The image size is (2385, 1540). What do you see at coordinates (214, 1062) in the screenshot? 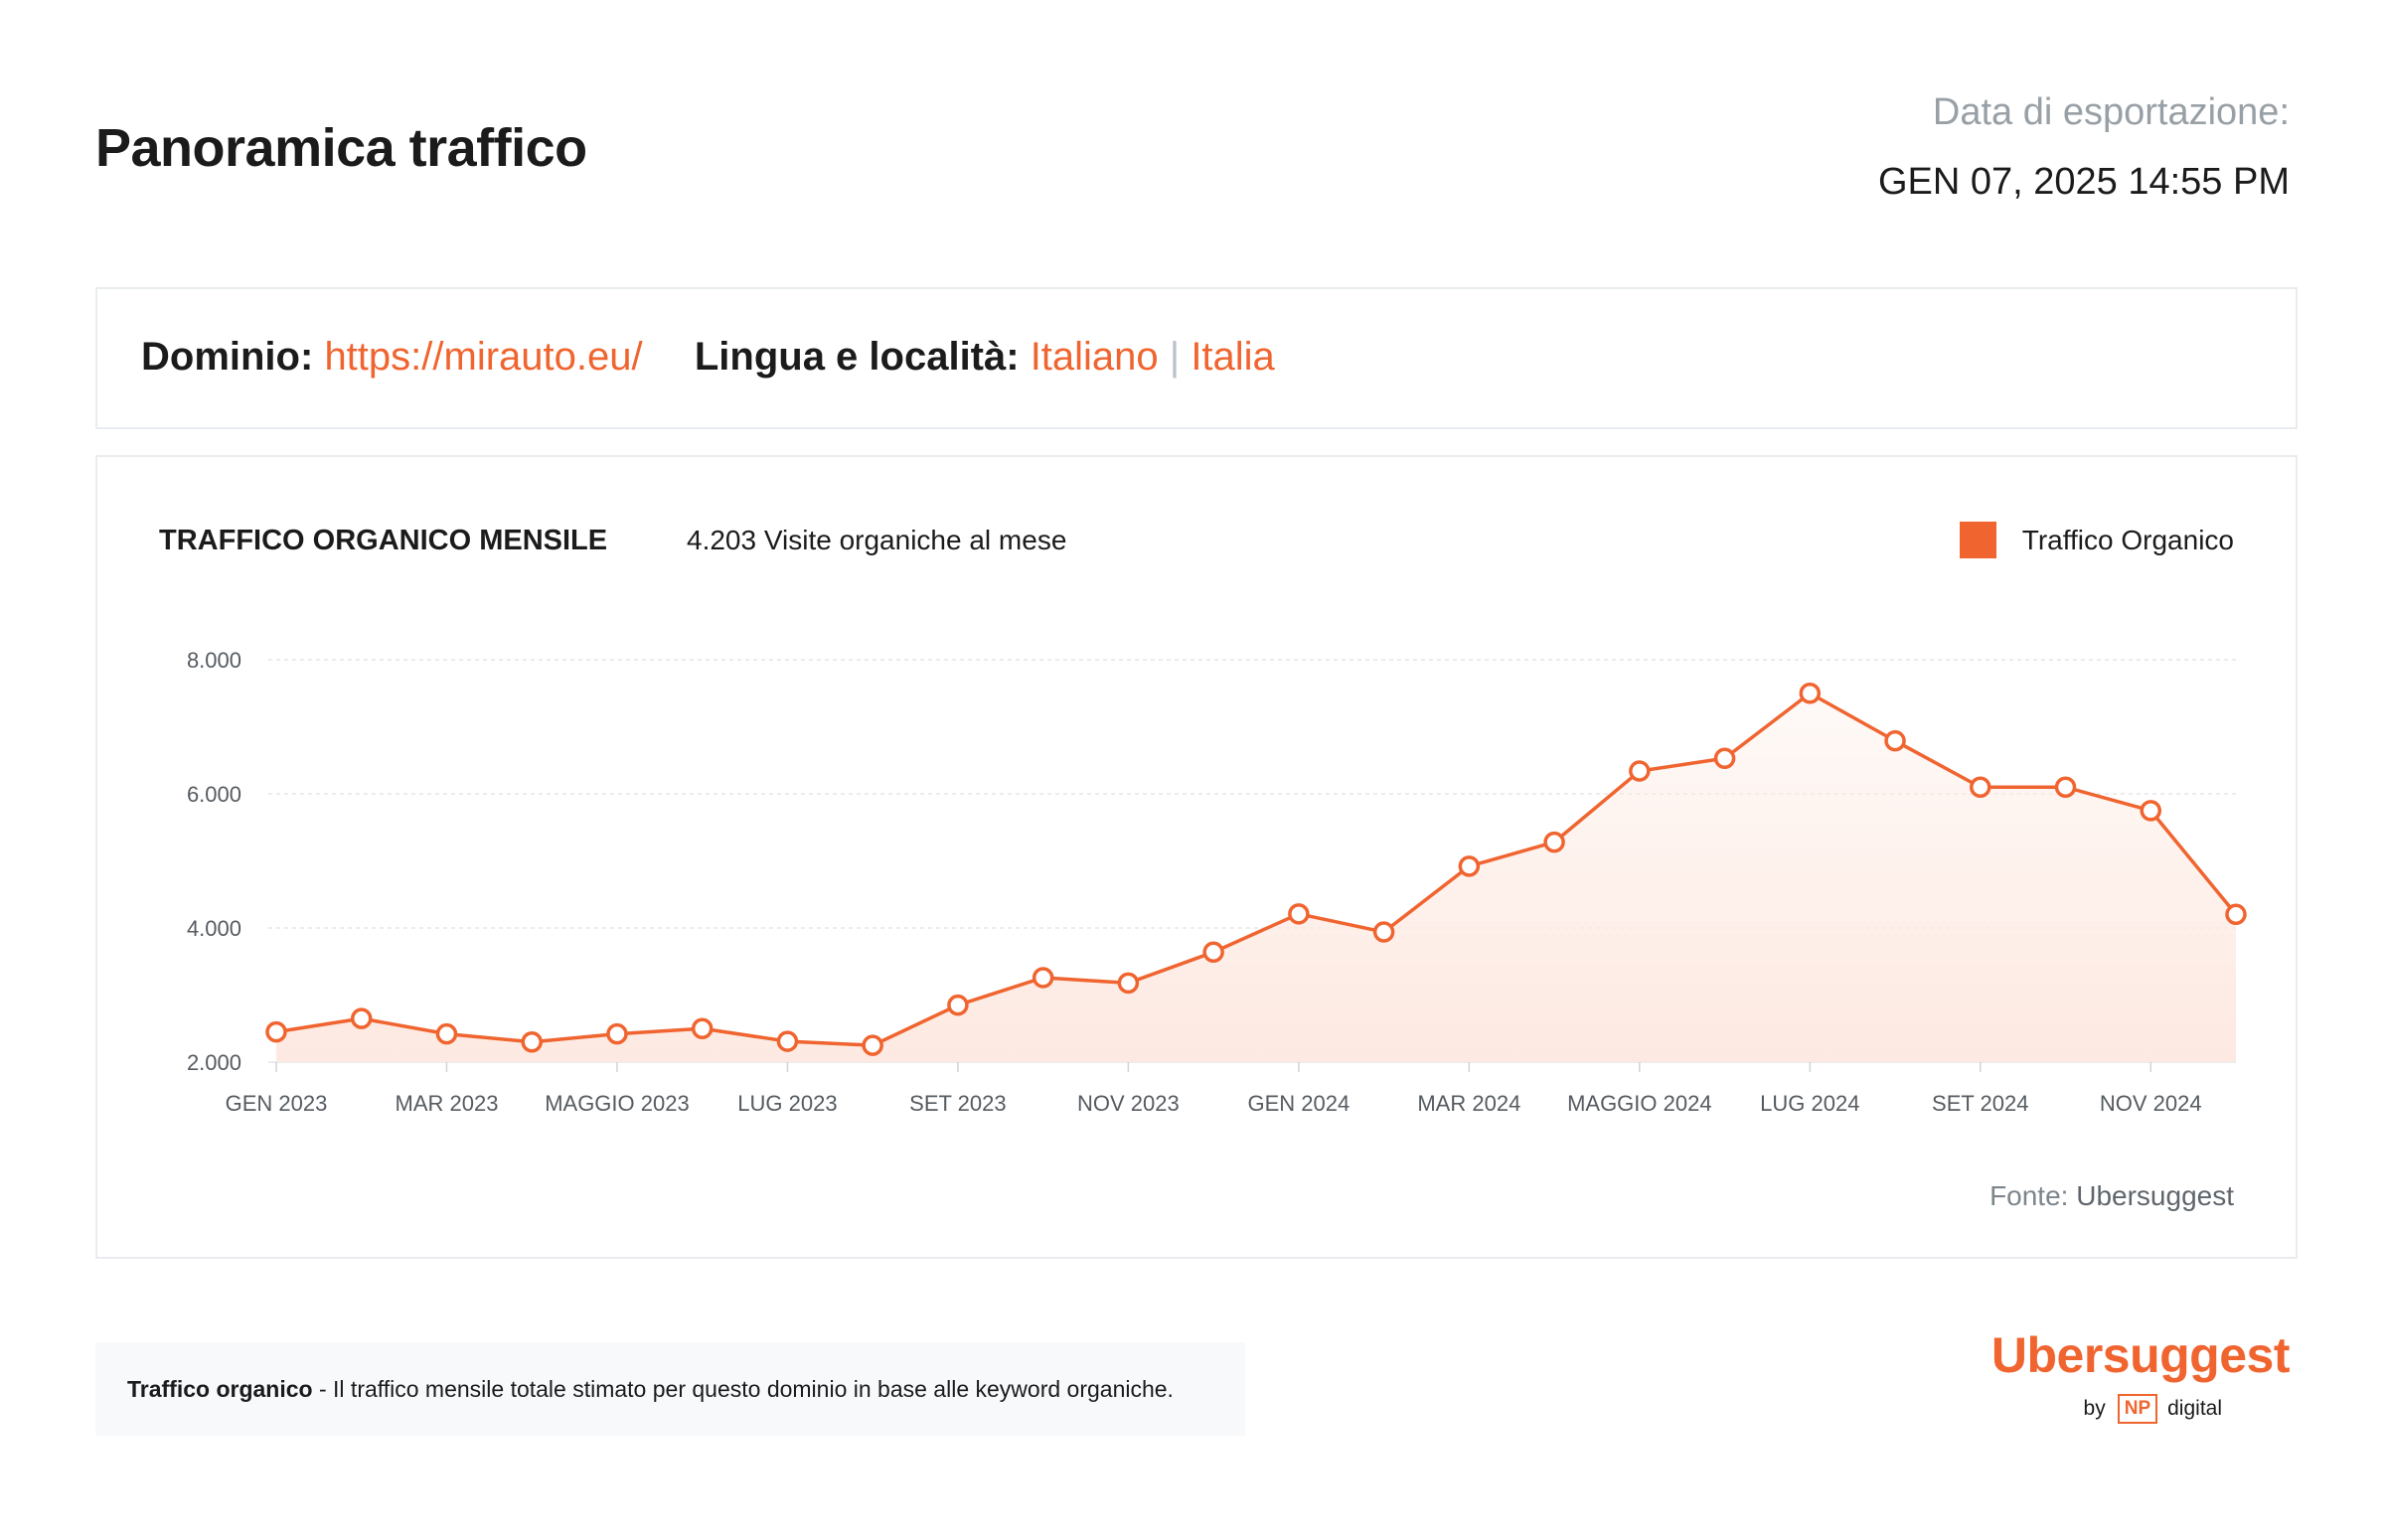
I see `y-tick-label: 2.000` at bounding box center [214, 1062].